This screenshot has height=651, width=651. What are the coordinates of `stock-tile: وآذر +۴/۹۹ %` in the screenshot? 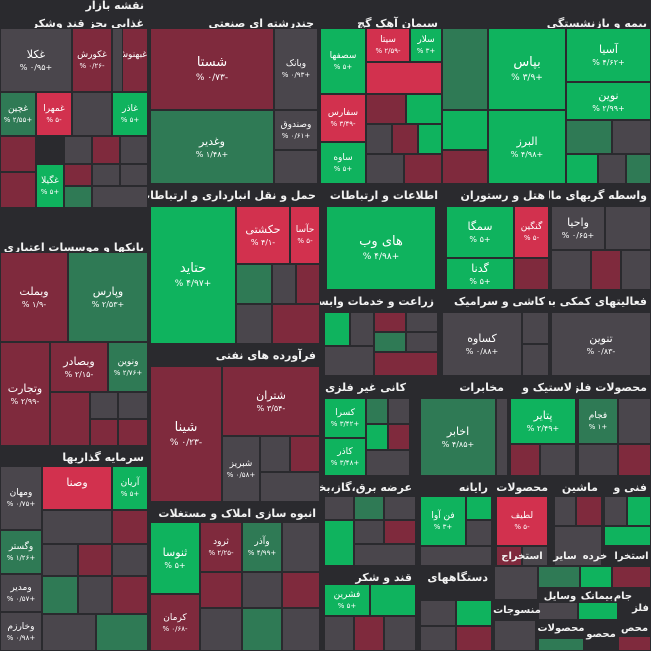 It's located at (262, 547).